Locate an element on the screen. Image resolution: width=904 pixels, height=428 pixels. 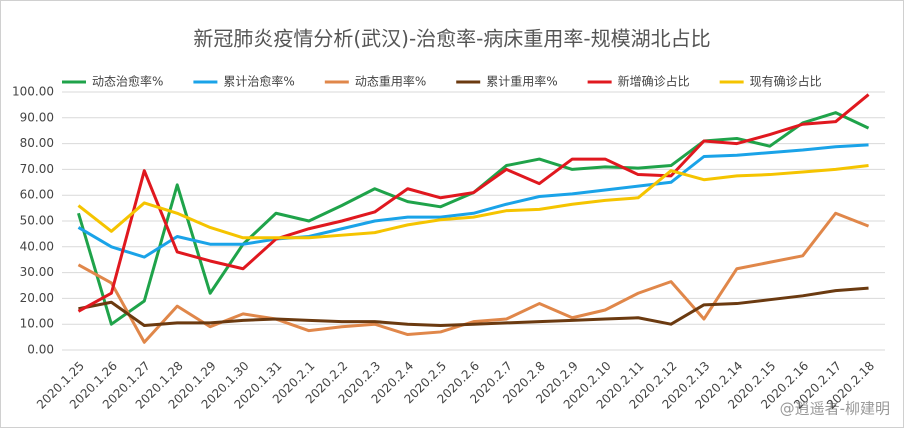
y-tick-label: 90.00 is located at coordinates (37, 117).